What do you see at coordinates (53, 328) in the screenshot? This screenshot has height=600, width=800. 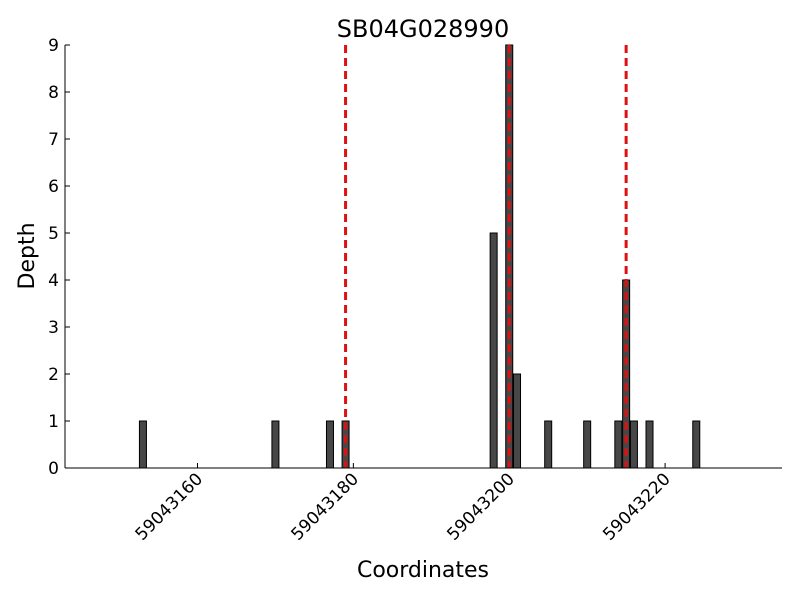 I see `y-tick-label-3: 3` at bounding box center [53, 328].